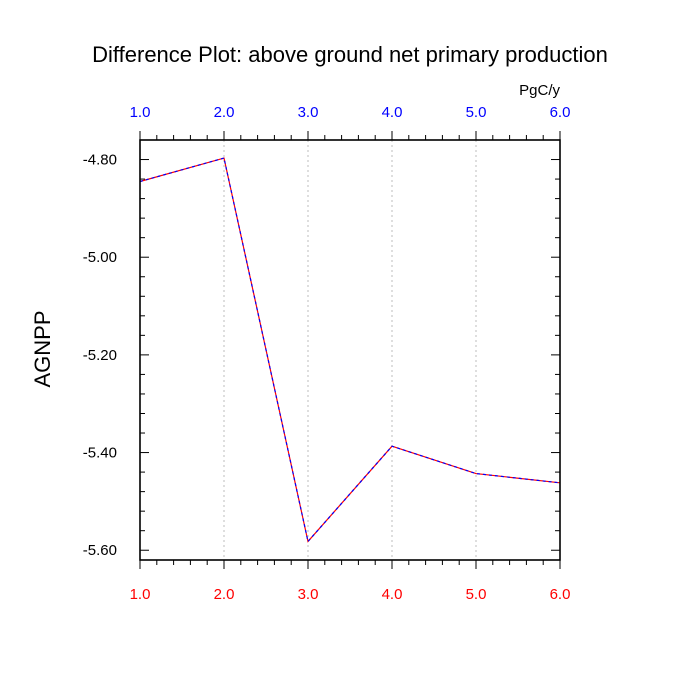 The image size is (700, 700). What do you see at coordinates (100, 355) in the screenshot?
I see `y-tick-label: -5.20` at bounding box center [100, 355].